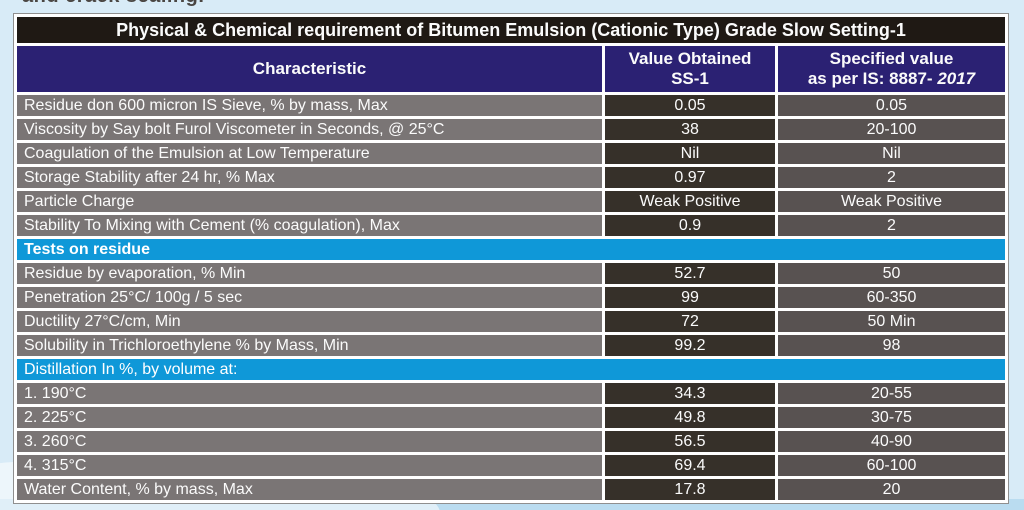 This screenshot has width=1024, height=510. Describe the element at coordinates (891, 465) in the screenshot. I see `specified-value-cell: 60-100` at that location.